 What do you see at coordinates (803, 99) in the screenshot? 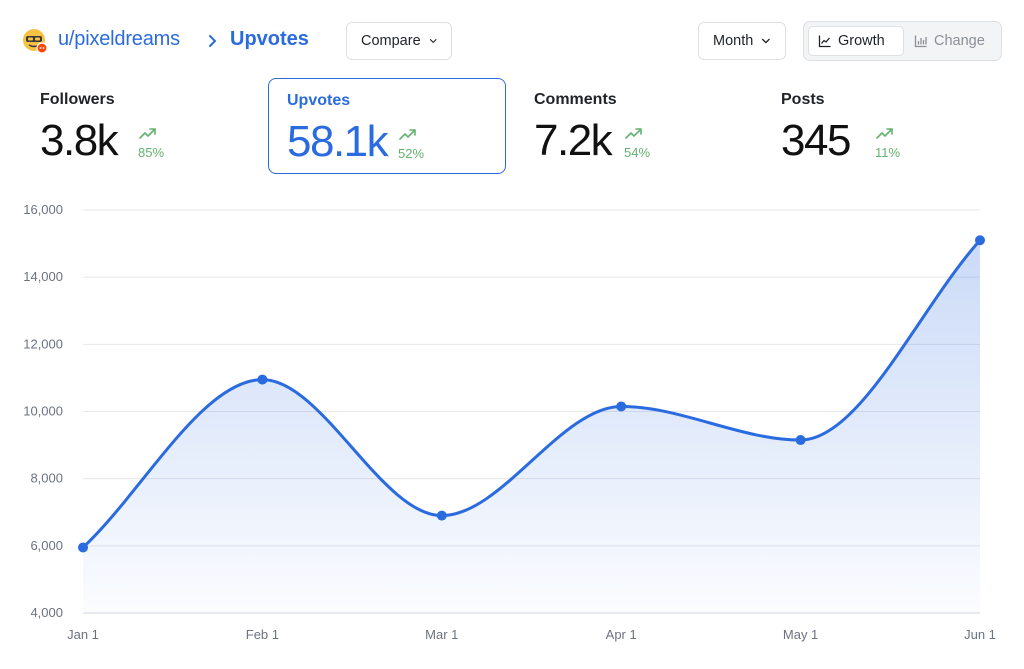
I see `stat-label: Posts` at bounding box center [803, 99].